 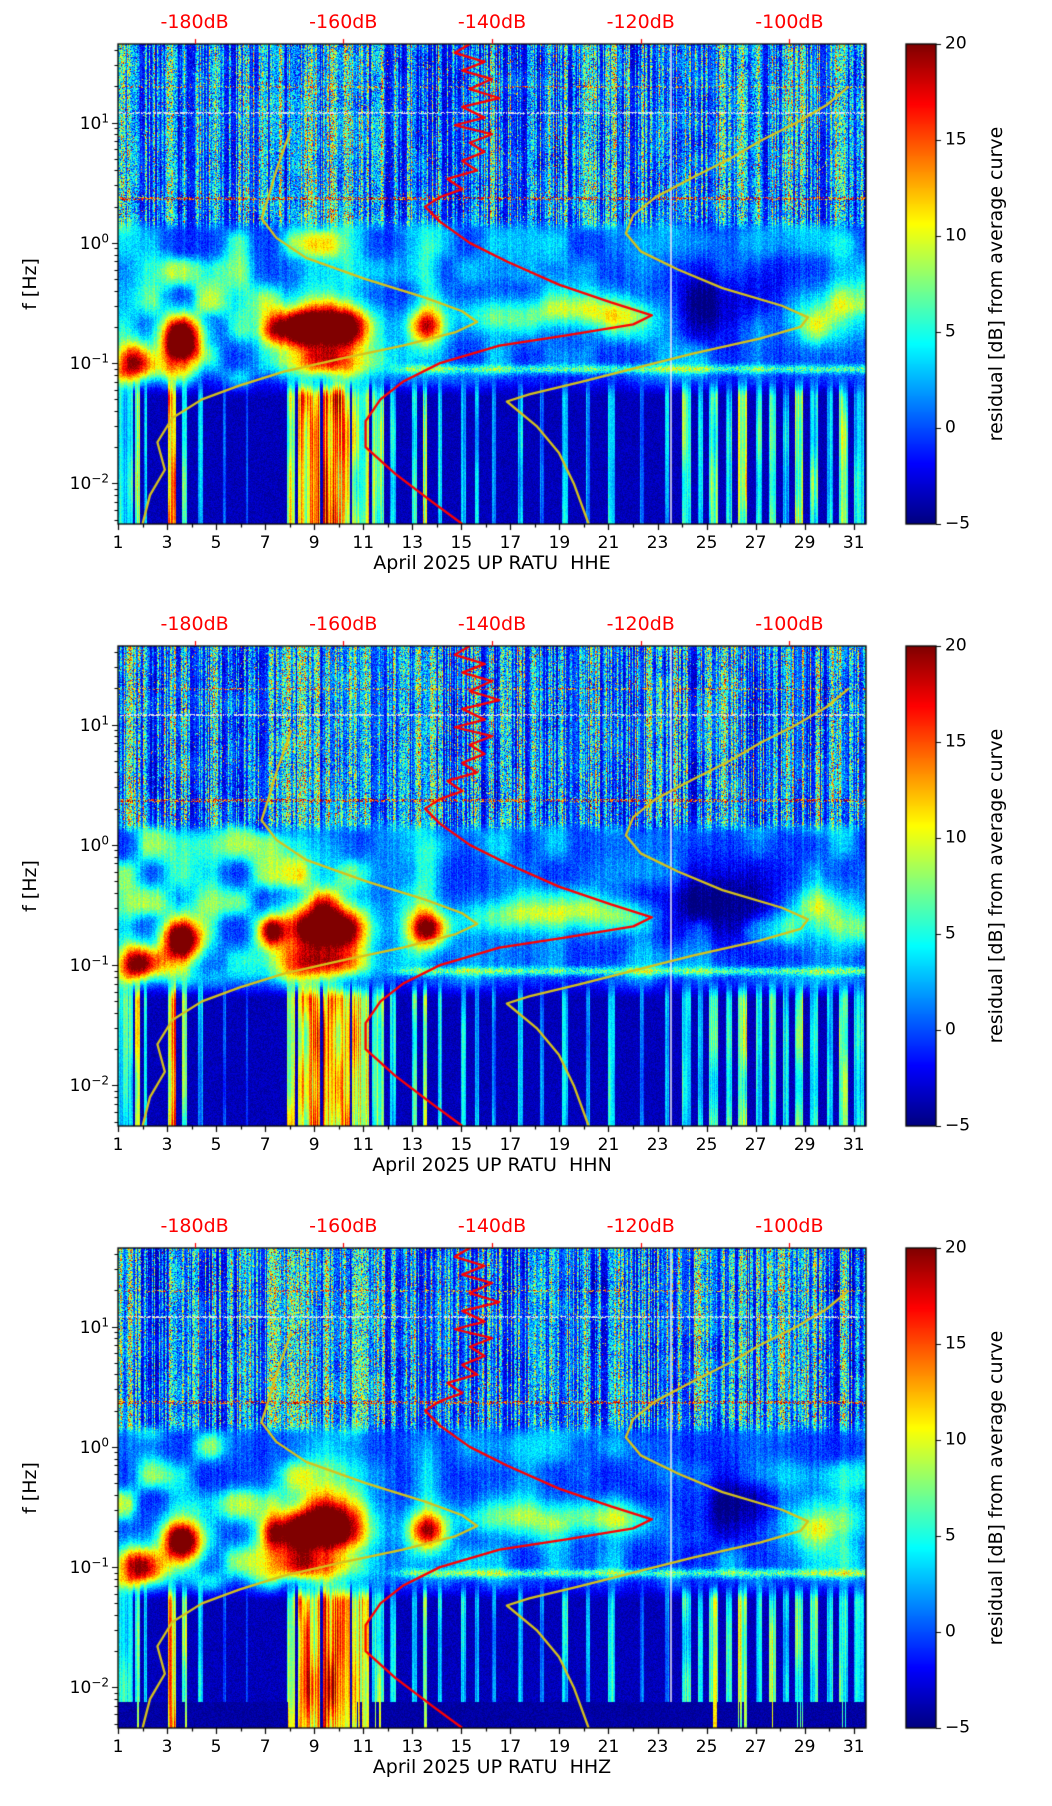 What do you see at coordinates (492, 1165) in the screenshot?
I see `panel-title-hhn: April 2025 UP RATU HHN` at bounding box center [492, 1165].